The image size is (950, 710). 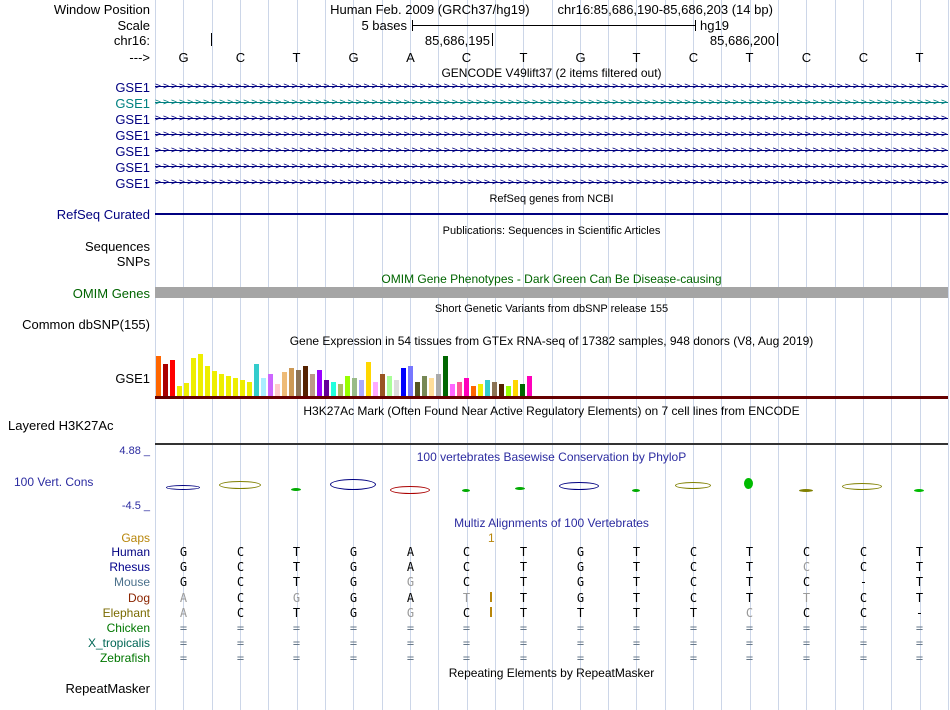 I want to click on refseq-curated-label: RefSeq Curated, so click(x=103, y=214).